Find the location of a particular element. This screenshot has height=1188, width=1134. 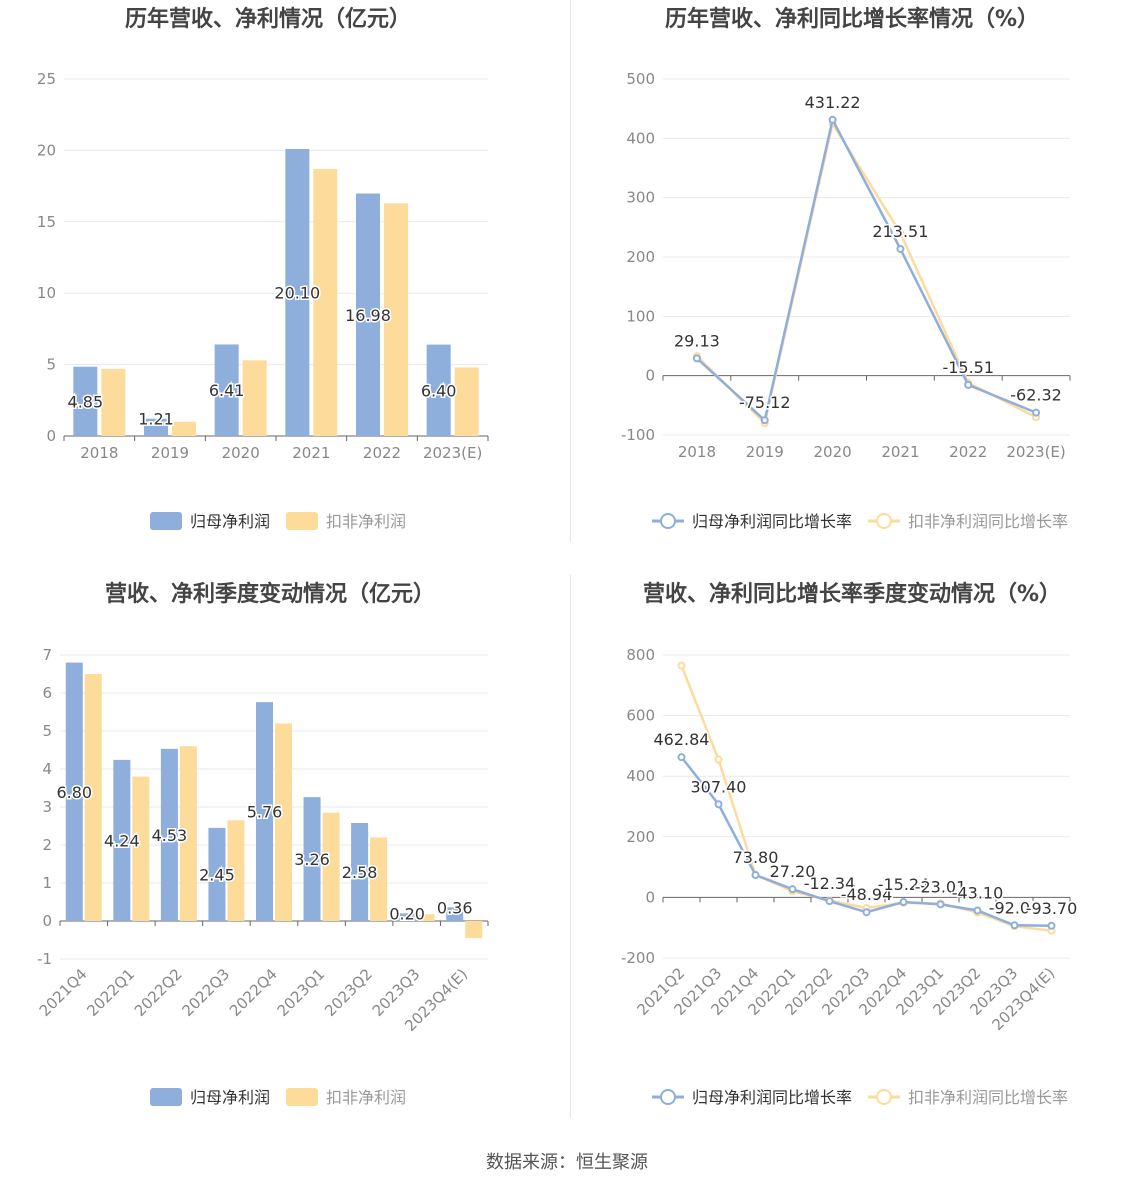

x-tick-label: 2019 is located at coordinates (170, 453).